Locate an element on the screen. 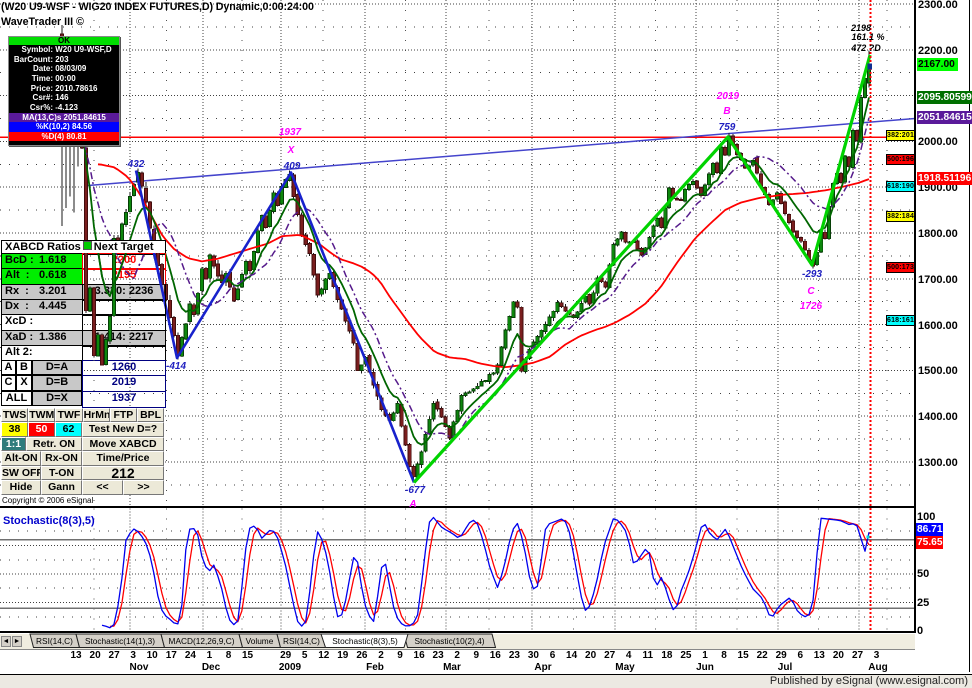  svg-text: Volume is located at coordinates (260, 641).